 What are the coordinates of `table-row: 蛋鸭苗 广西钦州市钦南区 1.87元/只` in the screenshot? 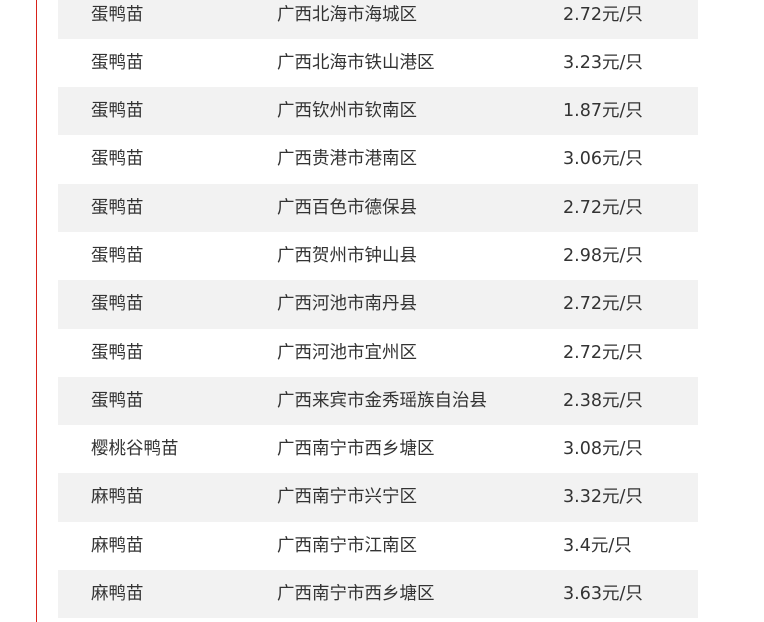 It's located at (378, 111).